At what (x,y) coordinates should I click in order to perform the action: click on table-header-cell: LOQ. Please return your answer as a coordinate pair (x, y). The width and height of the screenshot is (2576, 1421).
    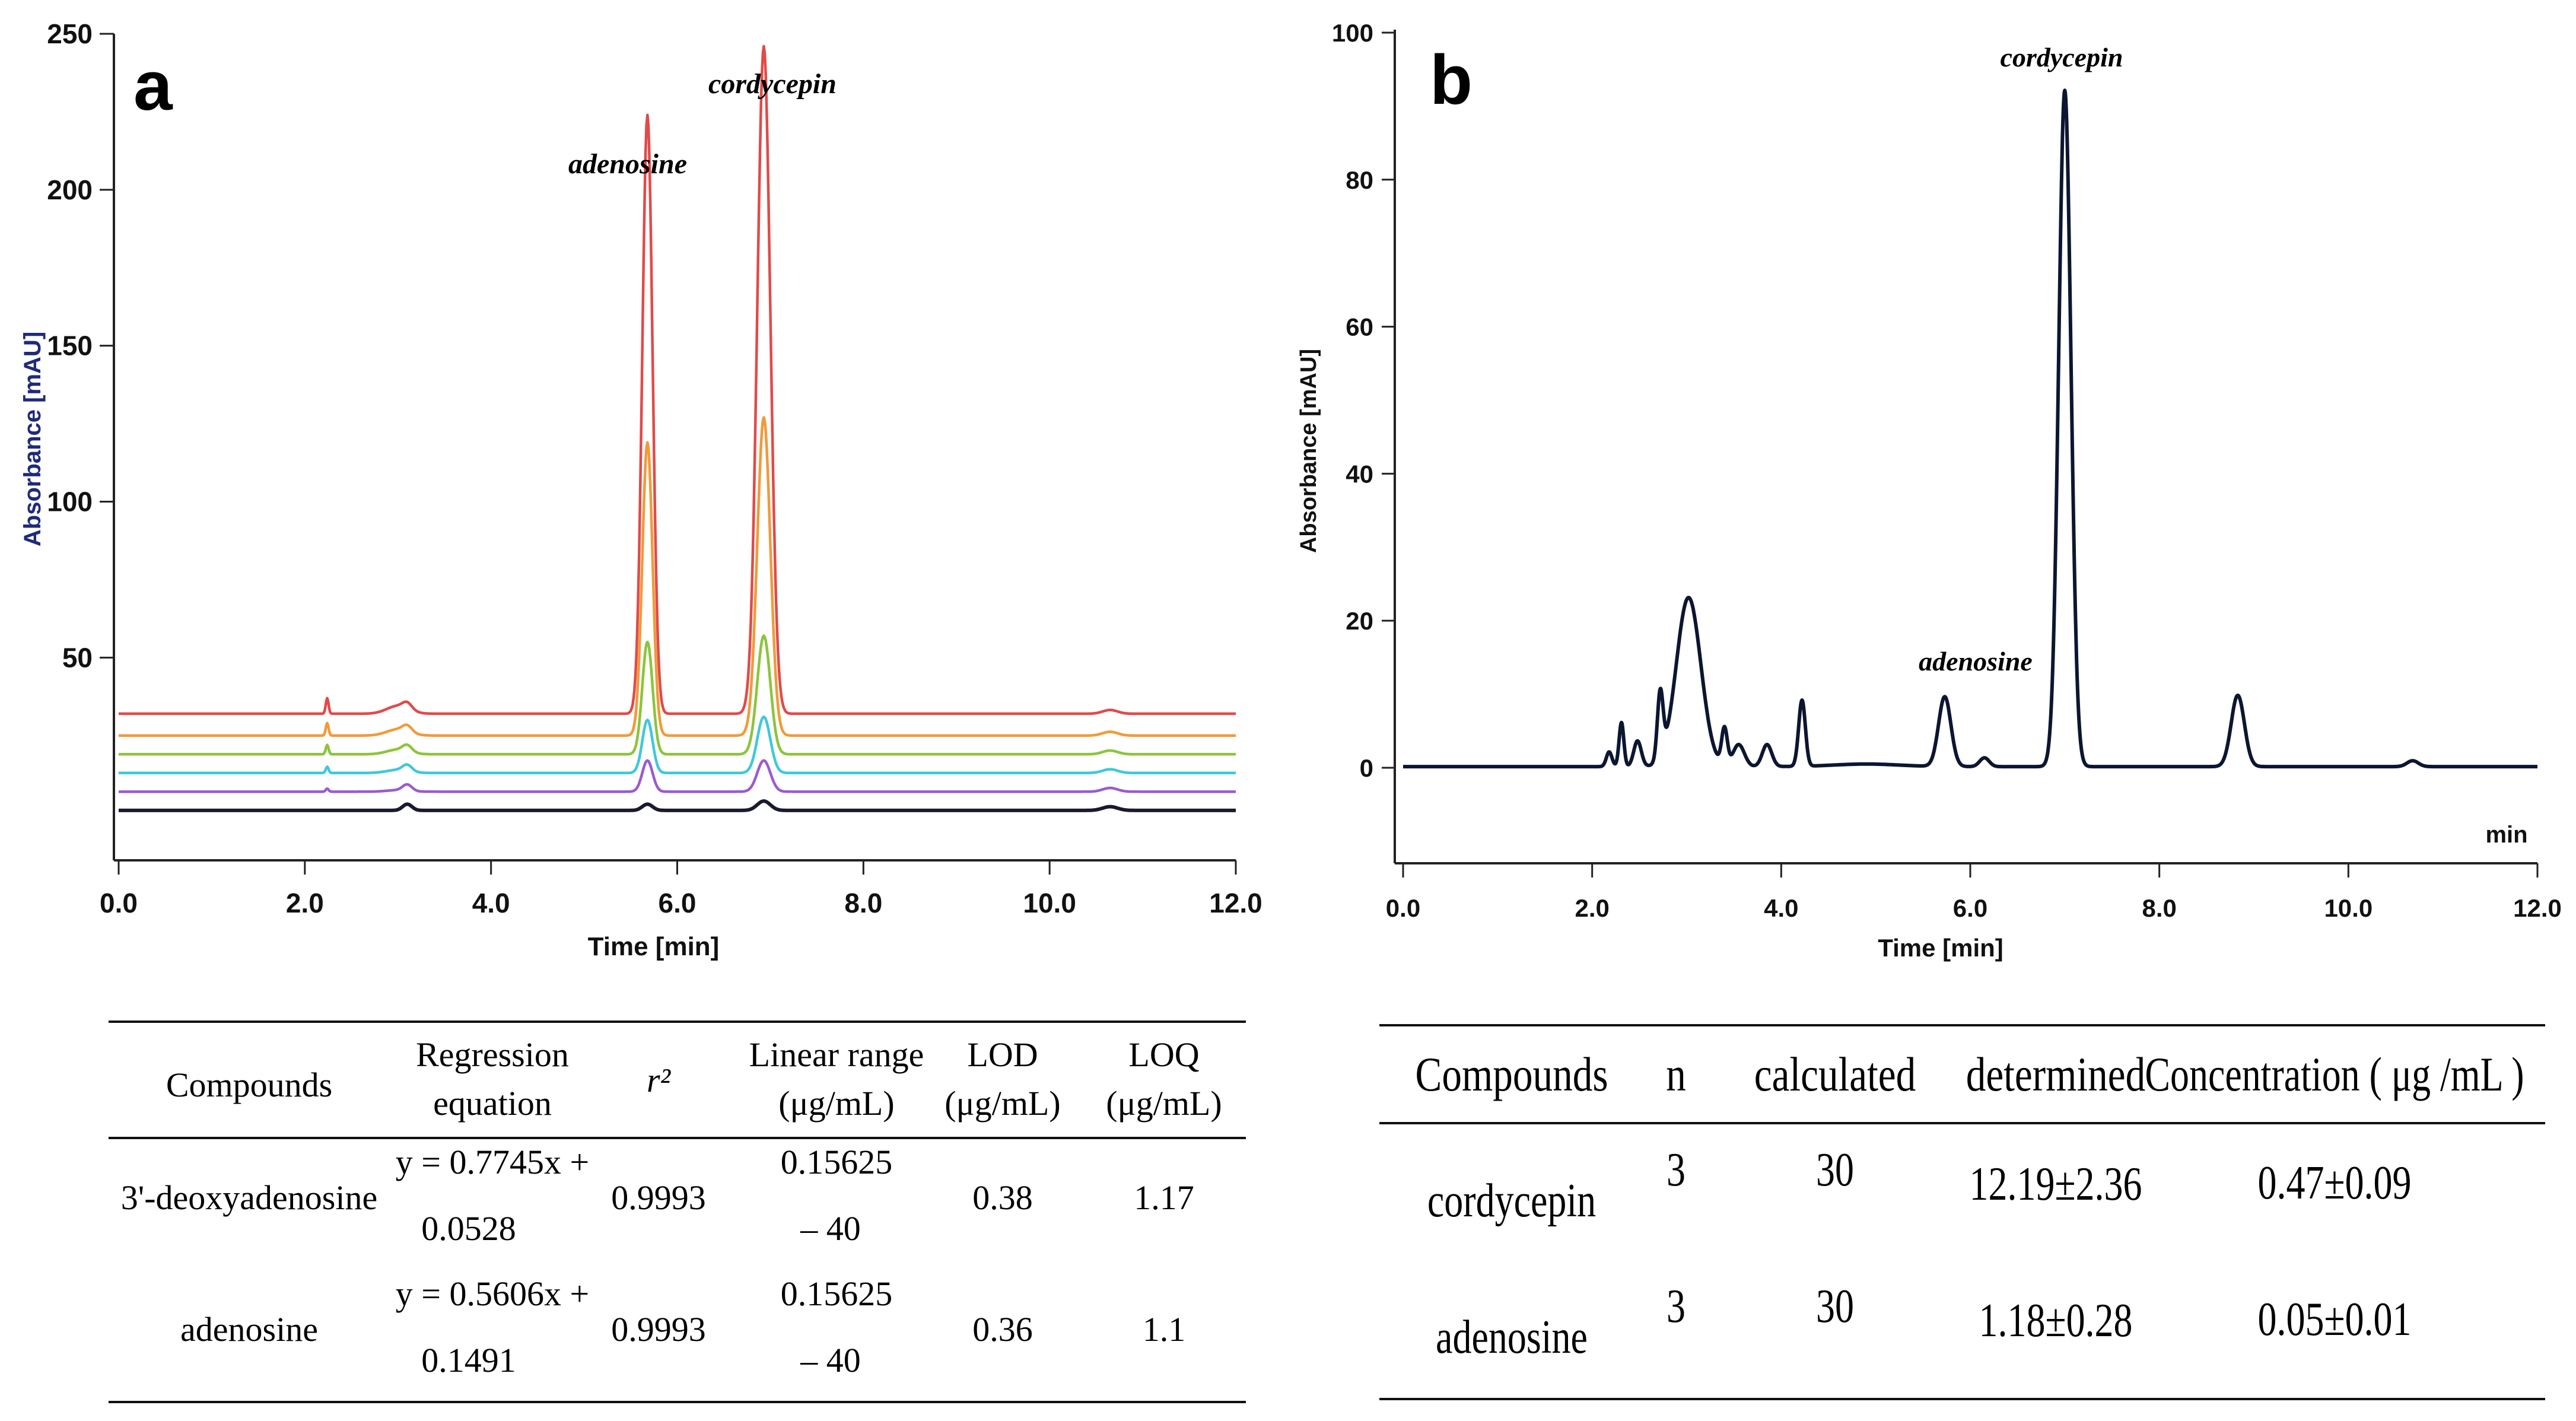
    Looking at the image, I should click on (1163, 1054).